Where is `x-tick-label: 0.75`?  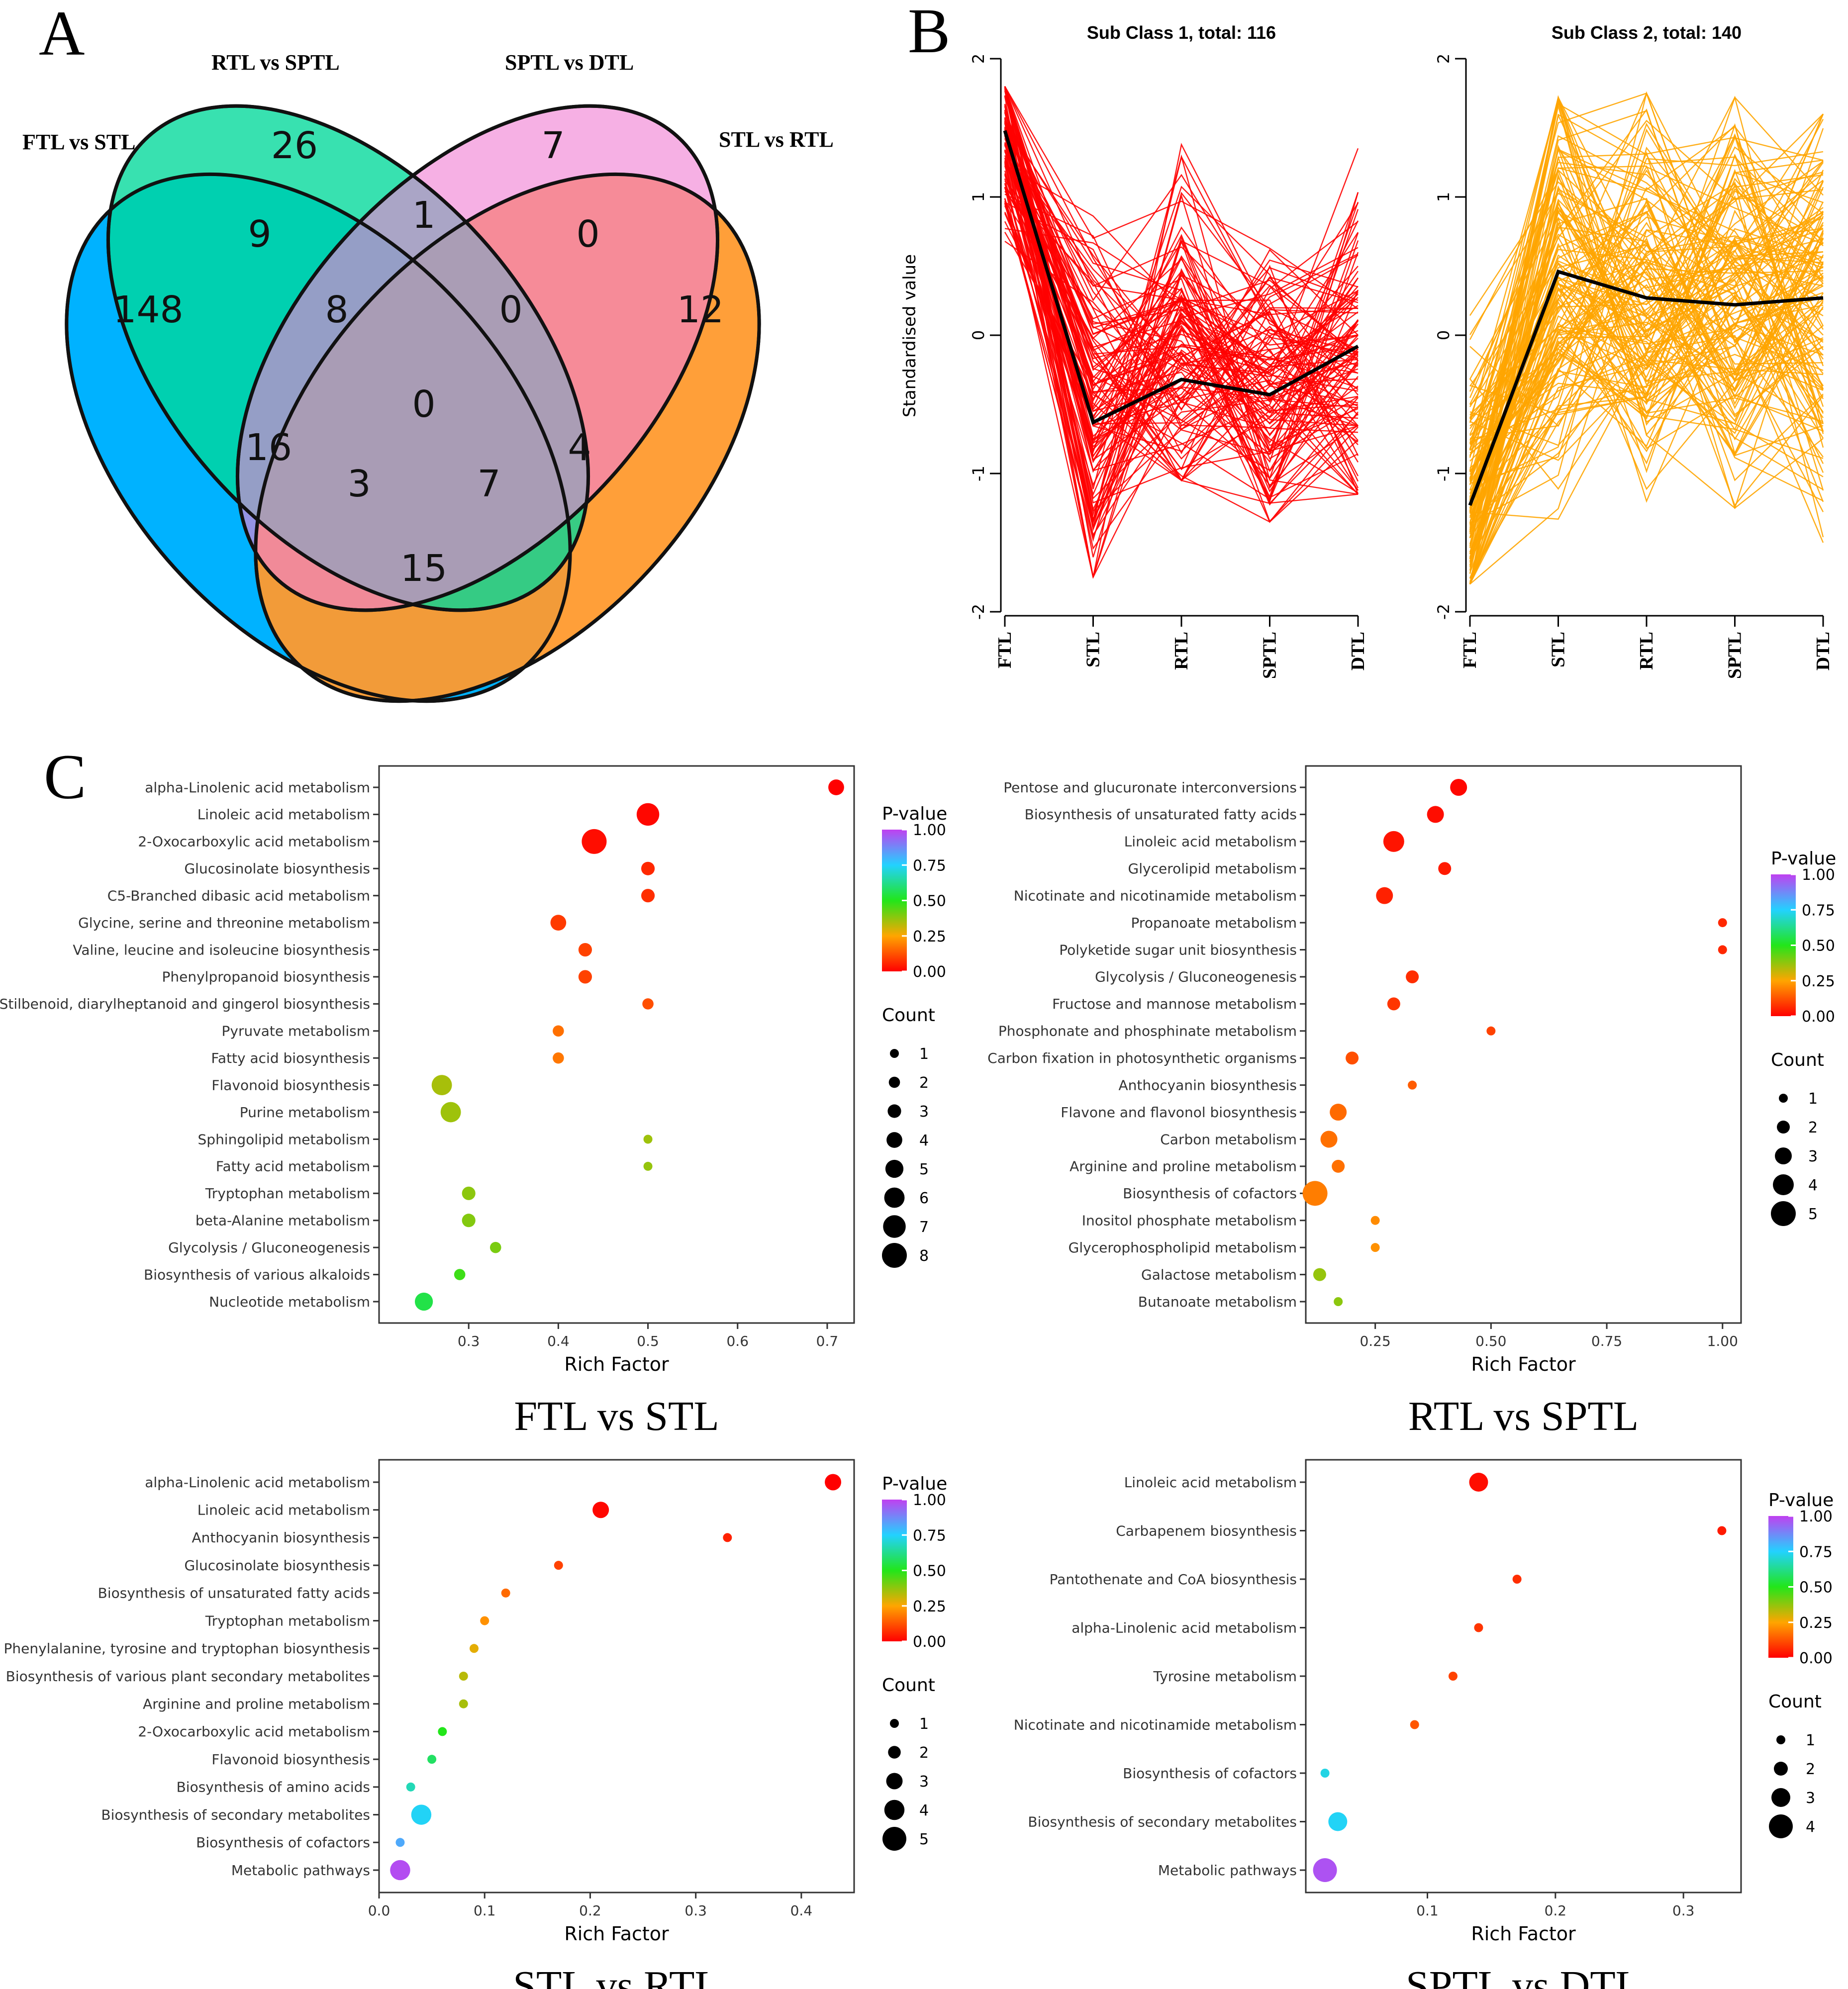
x-tick-label: 0.75 is located at coordinates (1606, 1341).